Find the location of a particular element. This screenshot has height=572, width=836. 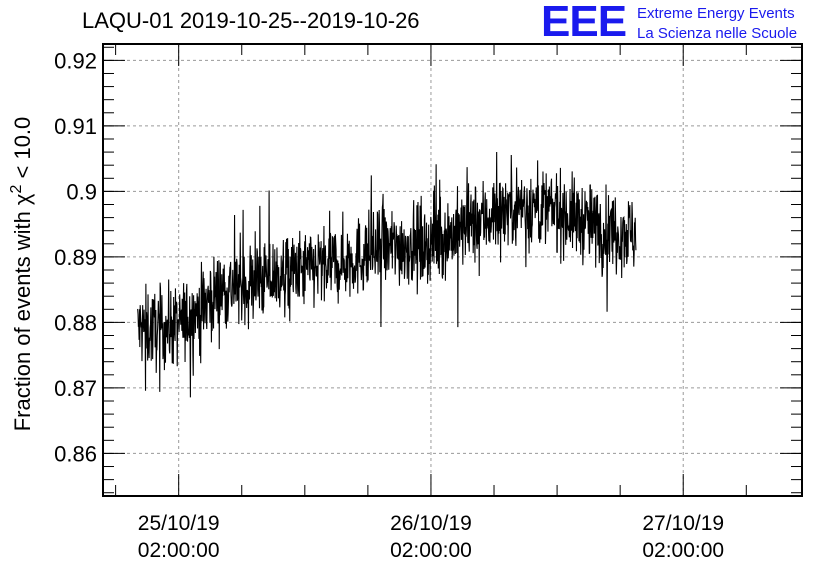

eee-logo: EEE is located at coordinates (584, 23).